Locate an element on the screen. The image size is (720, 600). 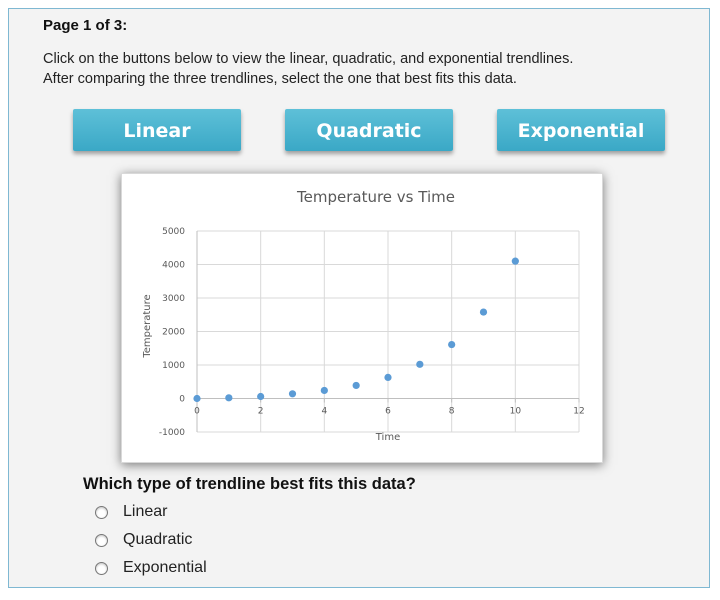
y-axis-label: Temperature is located at coordinates (147, 326).